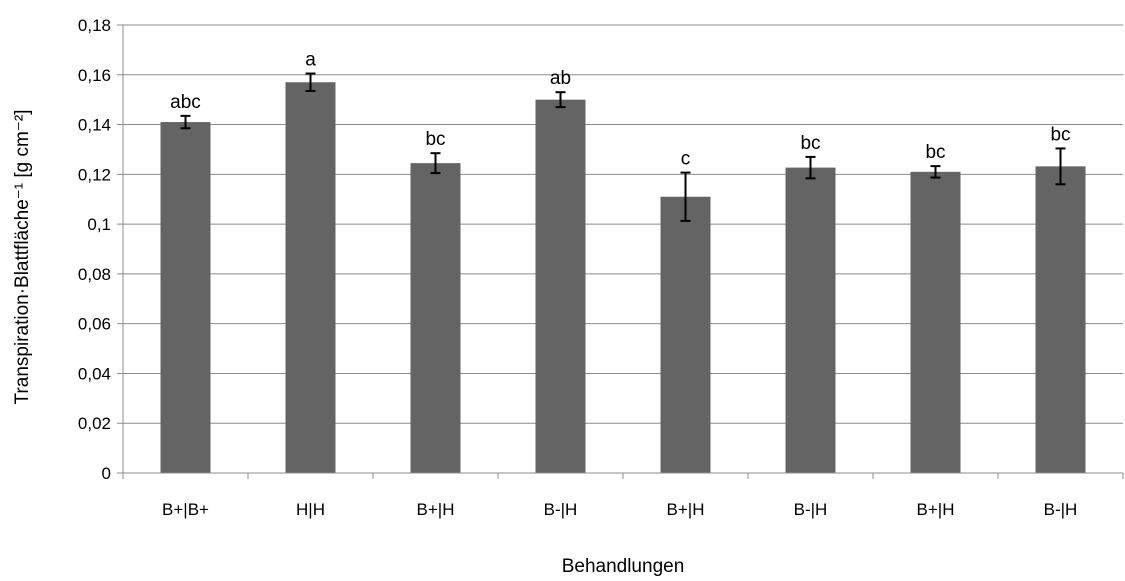  Describe the element at coordinates (310, 60) in the screenshot. I see `significance-label: a` at that location.